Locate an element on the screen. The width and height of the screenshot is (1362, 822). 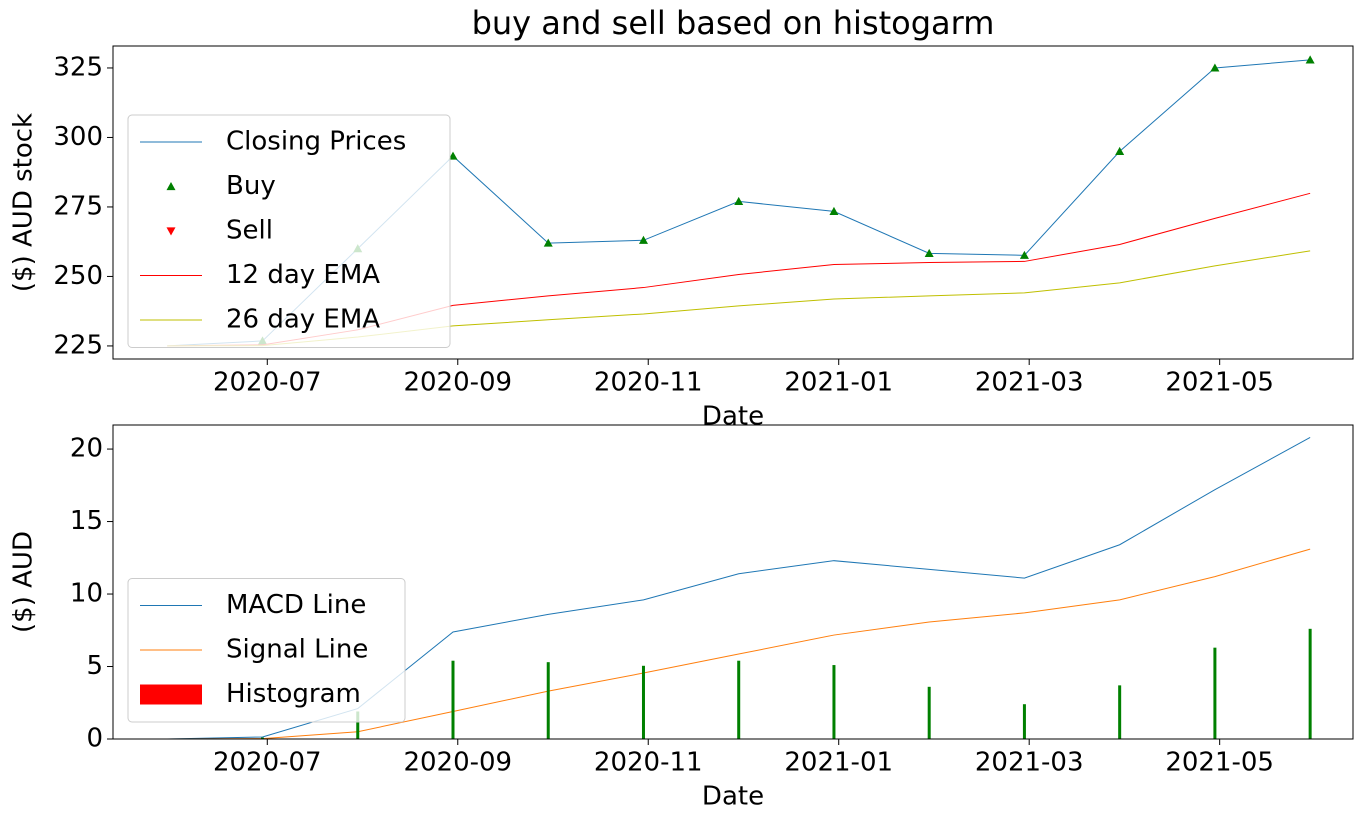
legend-box is located at coordinates (289, 231).